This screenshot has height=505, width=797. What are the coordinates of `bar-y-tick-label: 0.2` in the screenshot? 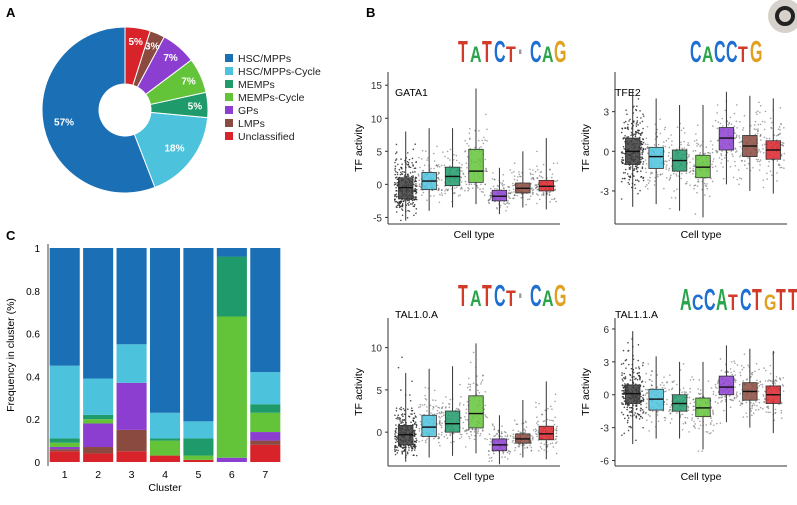 It's located at (33, 420).